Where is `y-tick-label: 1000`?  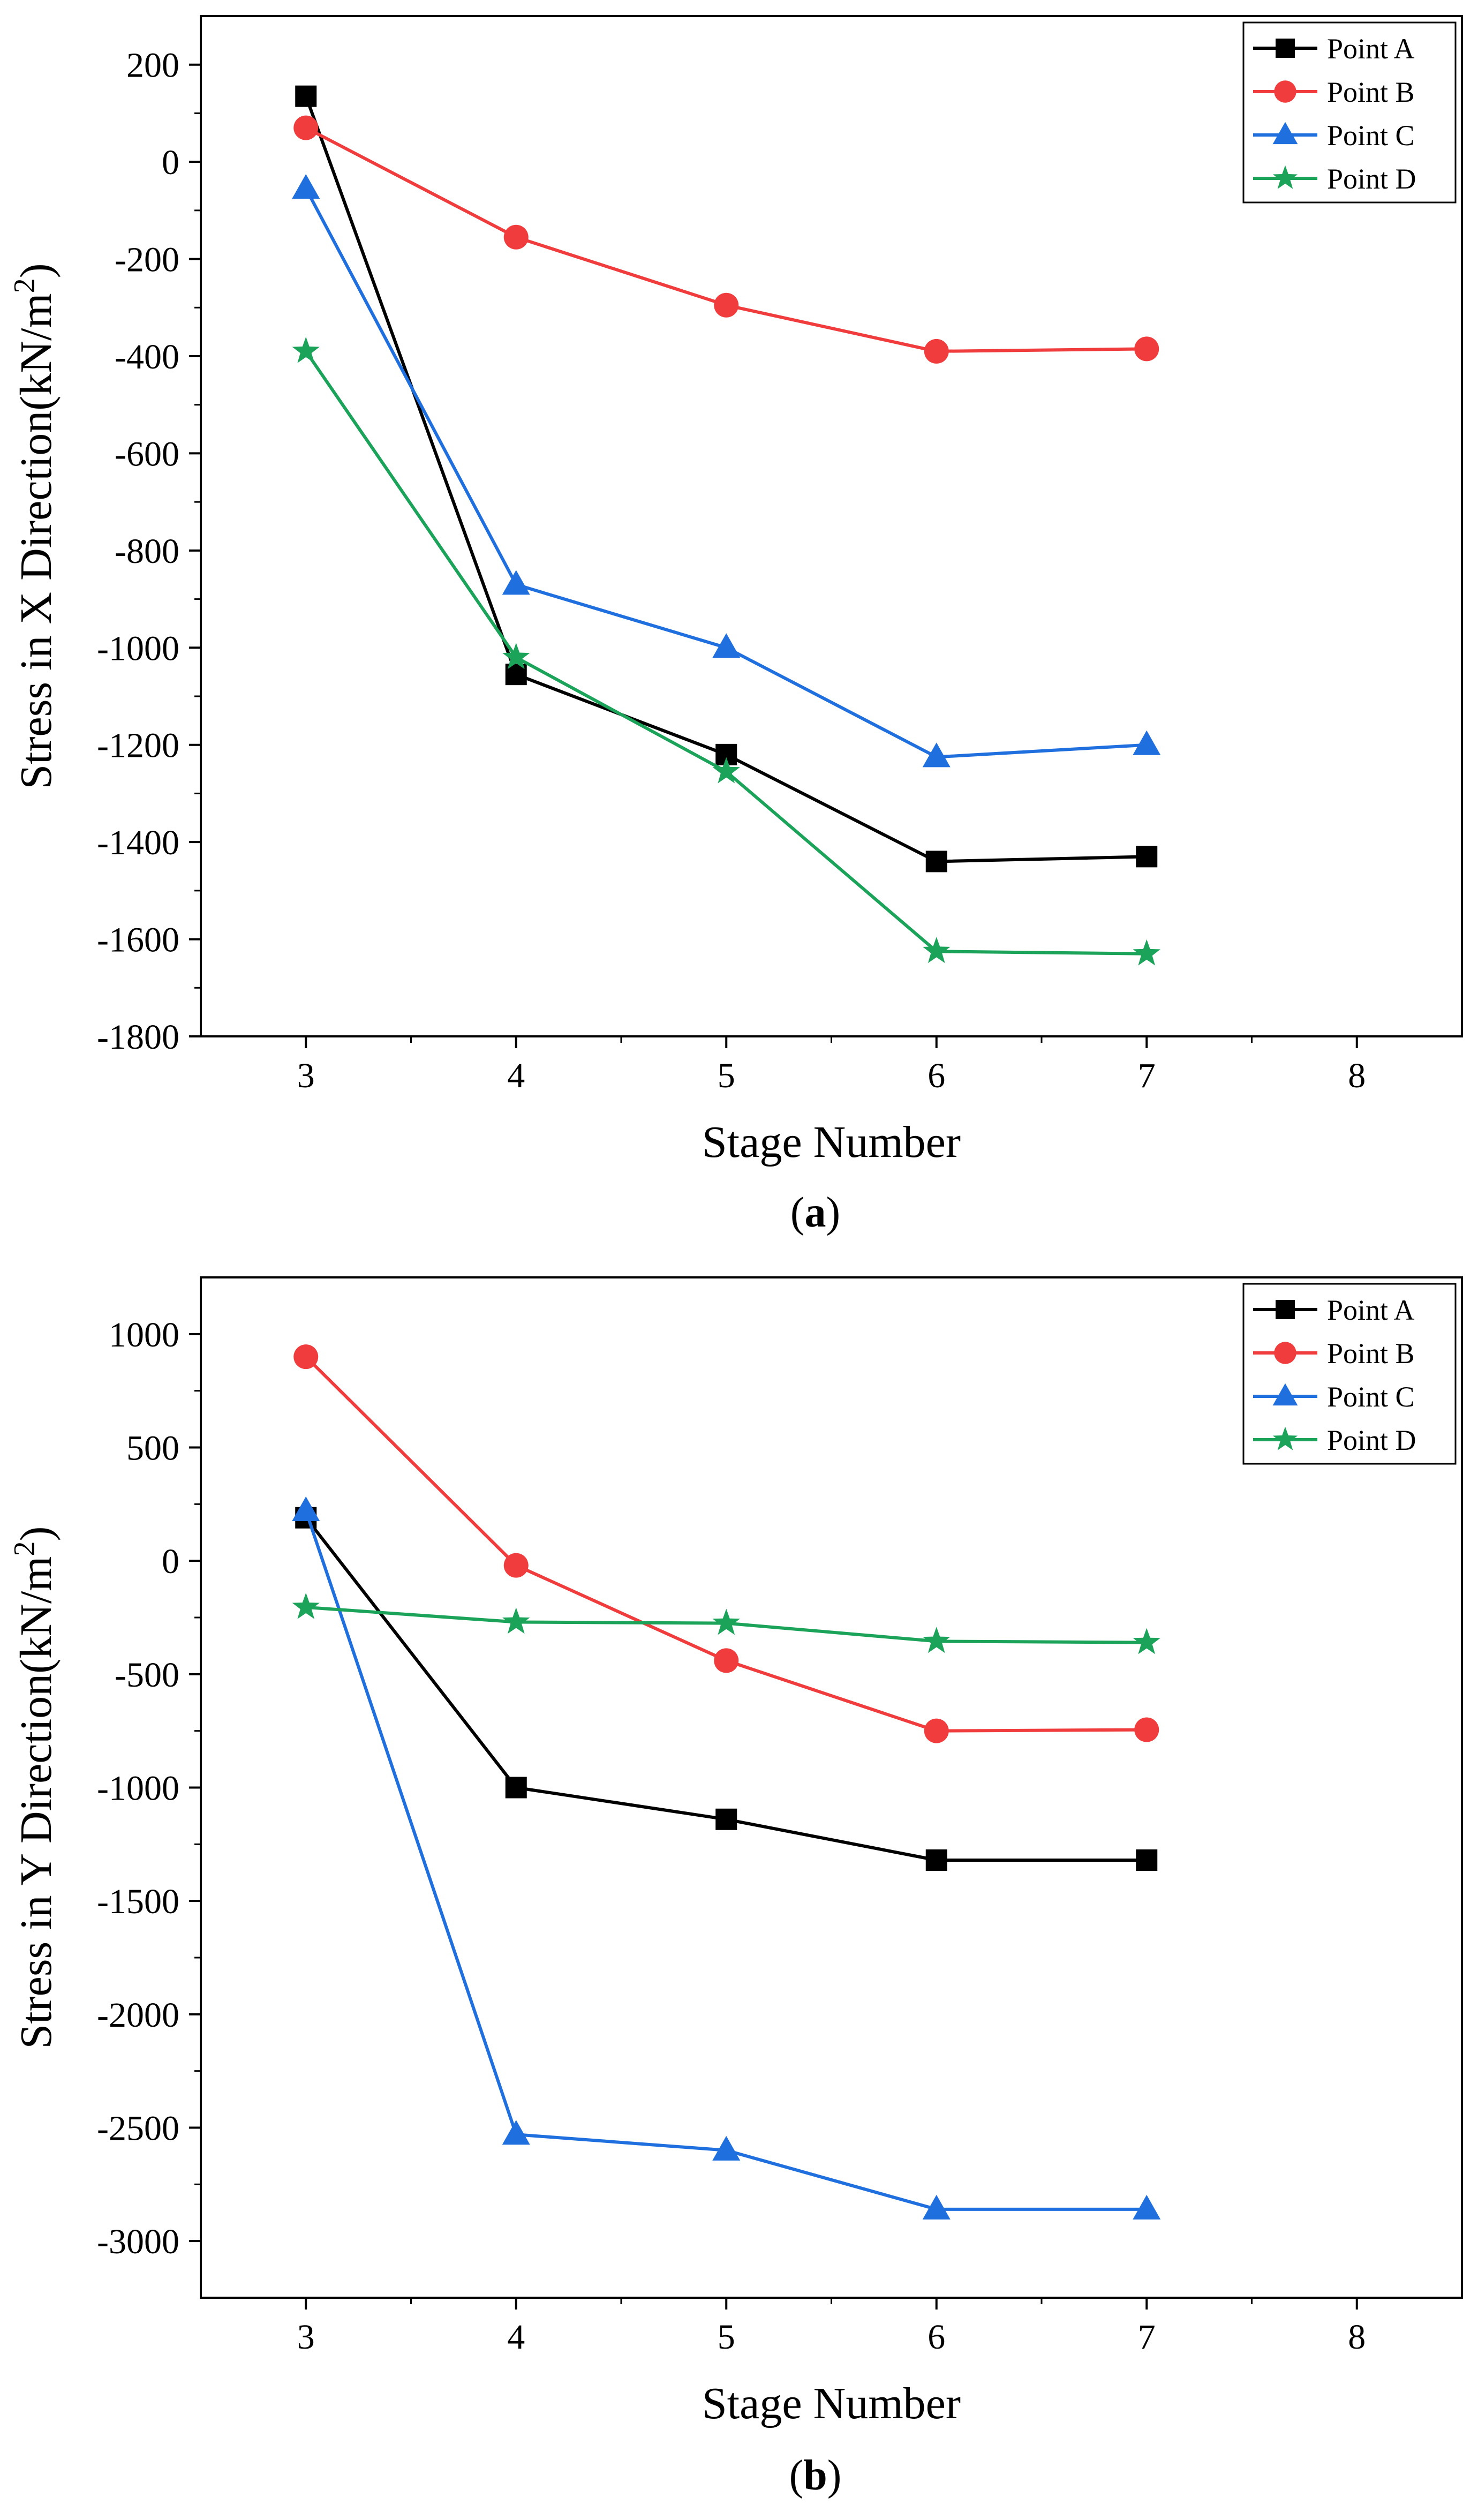 y-tick-label: 1000 is located at coordinates (144, 1335).